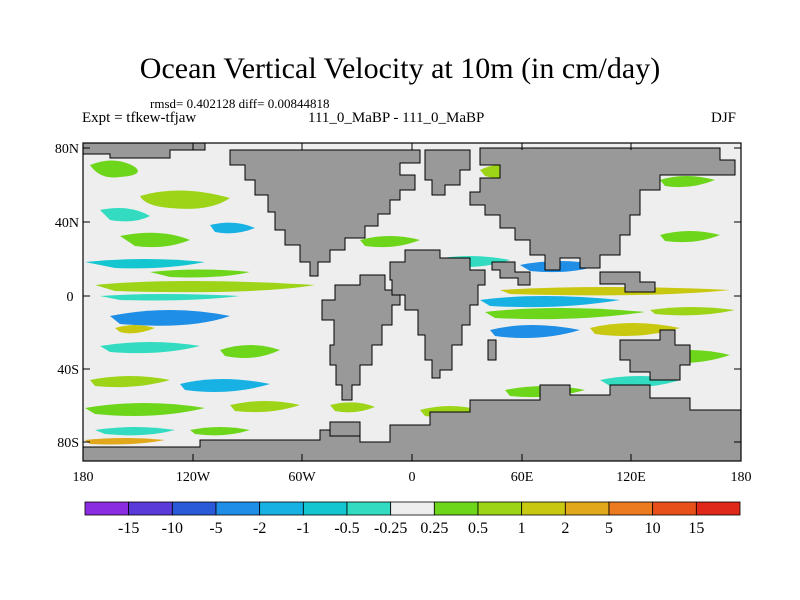 The width and height of the screenshot is (800, 600). Describe the element at coordinates (139, 118) in the screenshot. I see `experiment-label: Expt = tfkew-tfjaw` at that location.